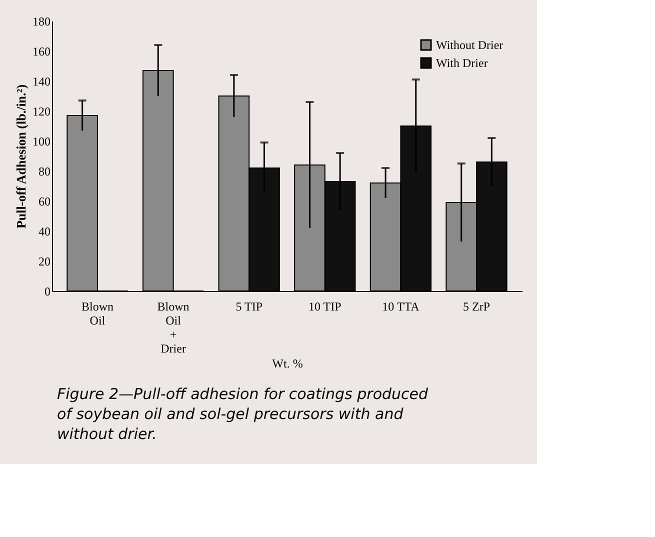 The width and height of the screenshot is (655, 537). I want to click on y-tick-label: 140, so click(41, 81).